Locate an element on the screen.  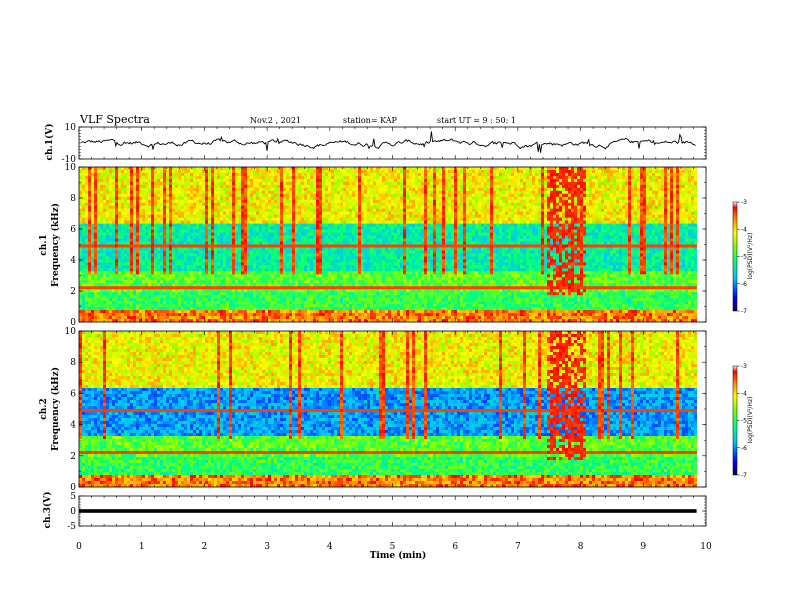
ch2-colorbar-gradient is located at coordinates (735, 420).